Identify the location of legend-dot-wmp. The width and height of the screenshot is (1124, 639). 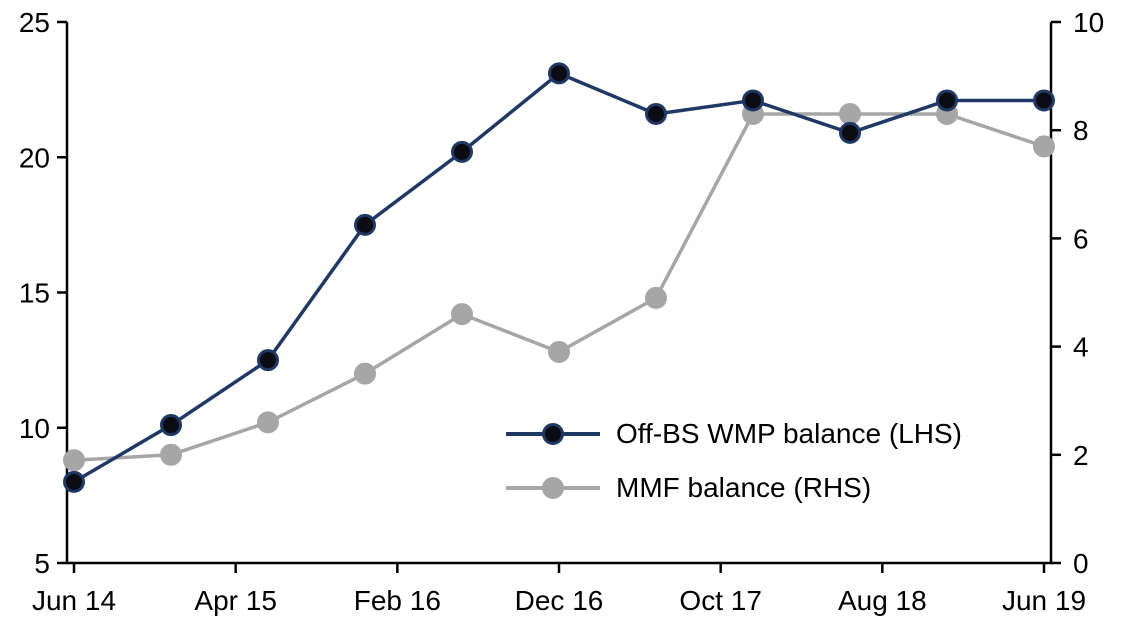
(553, 434).